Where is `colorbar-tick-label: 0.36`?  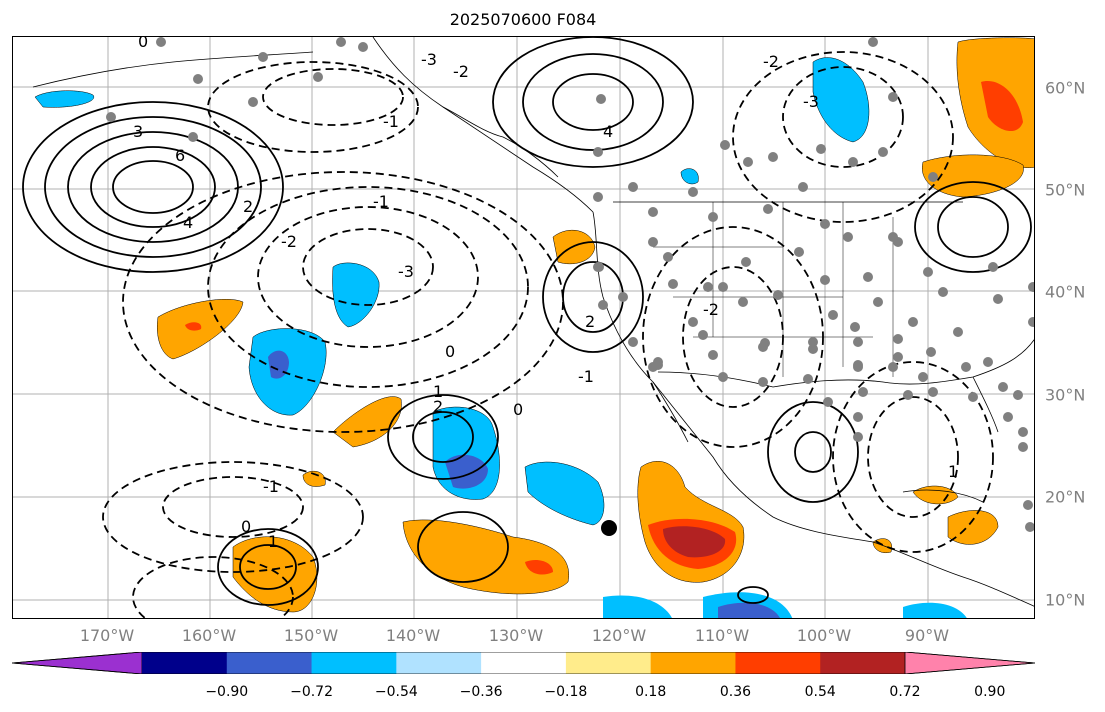
colorbar-tick-label: 0.36 is located at coordinates (735, 692).